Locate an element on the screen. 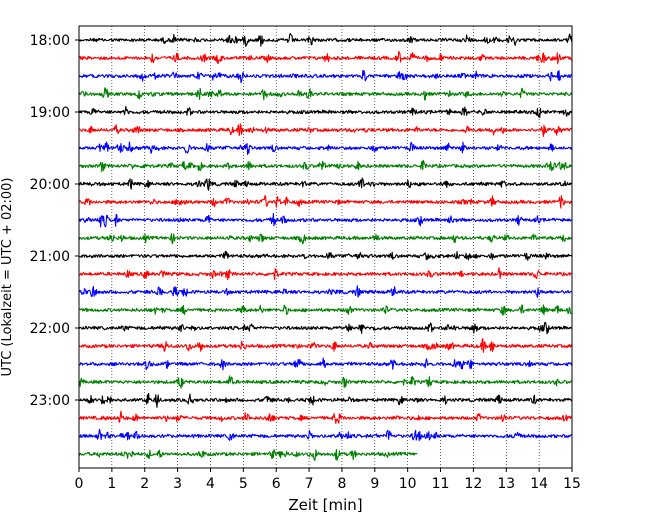 The image size is (650, 520). x-tick-label: 10 is located at coordinates (408, 484).